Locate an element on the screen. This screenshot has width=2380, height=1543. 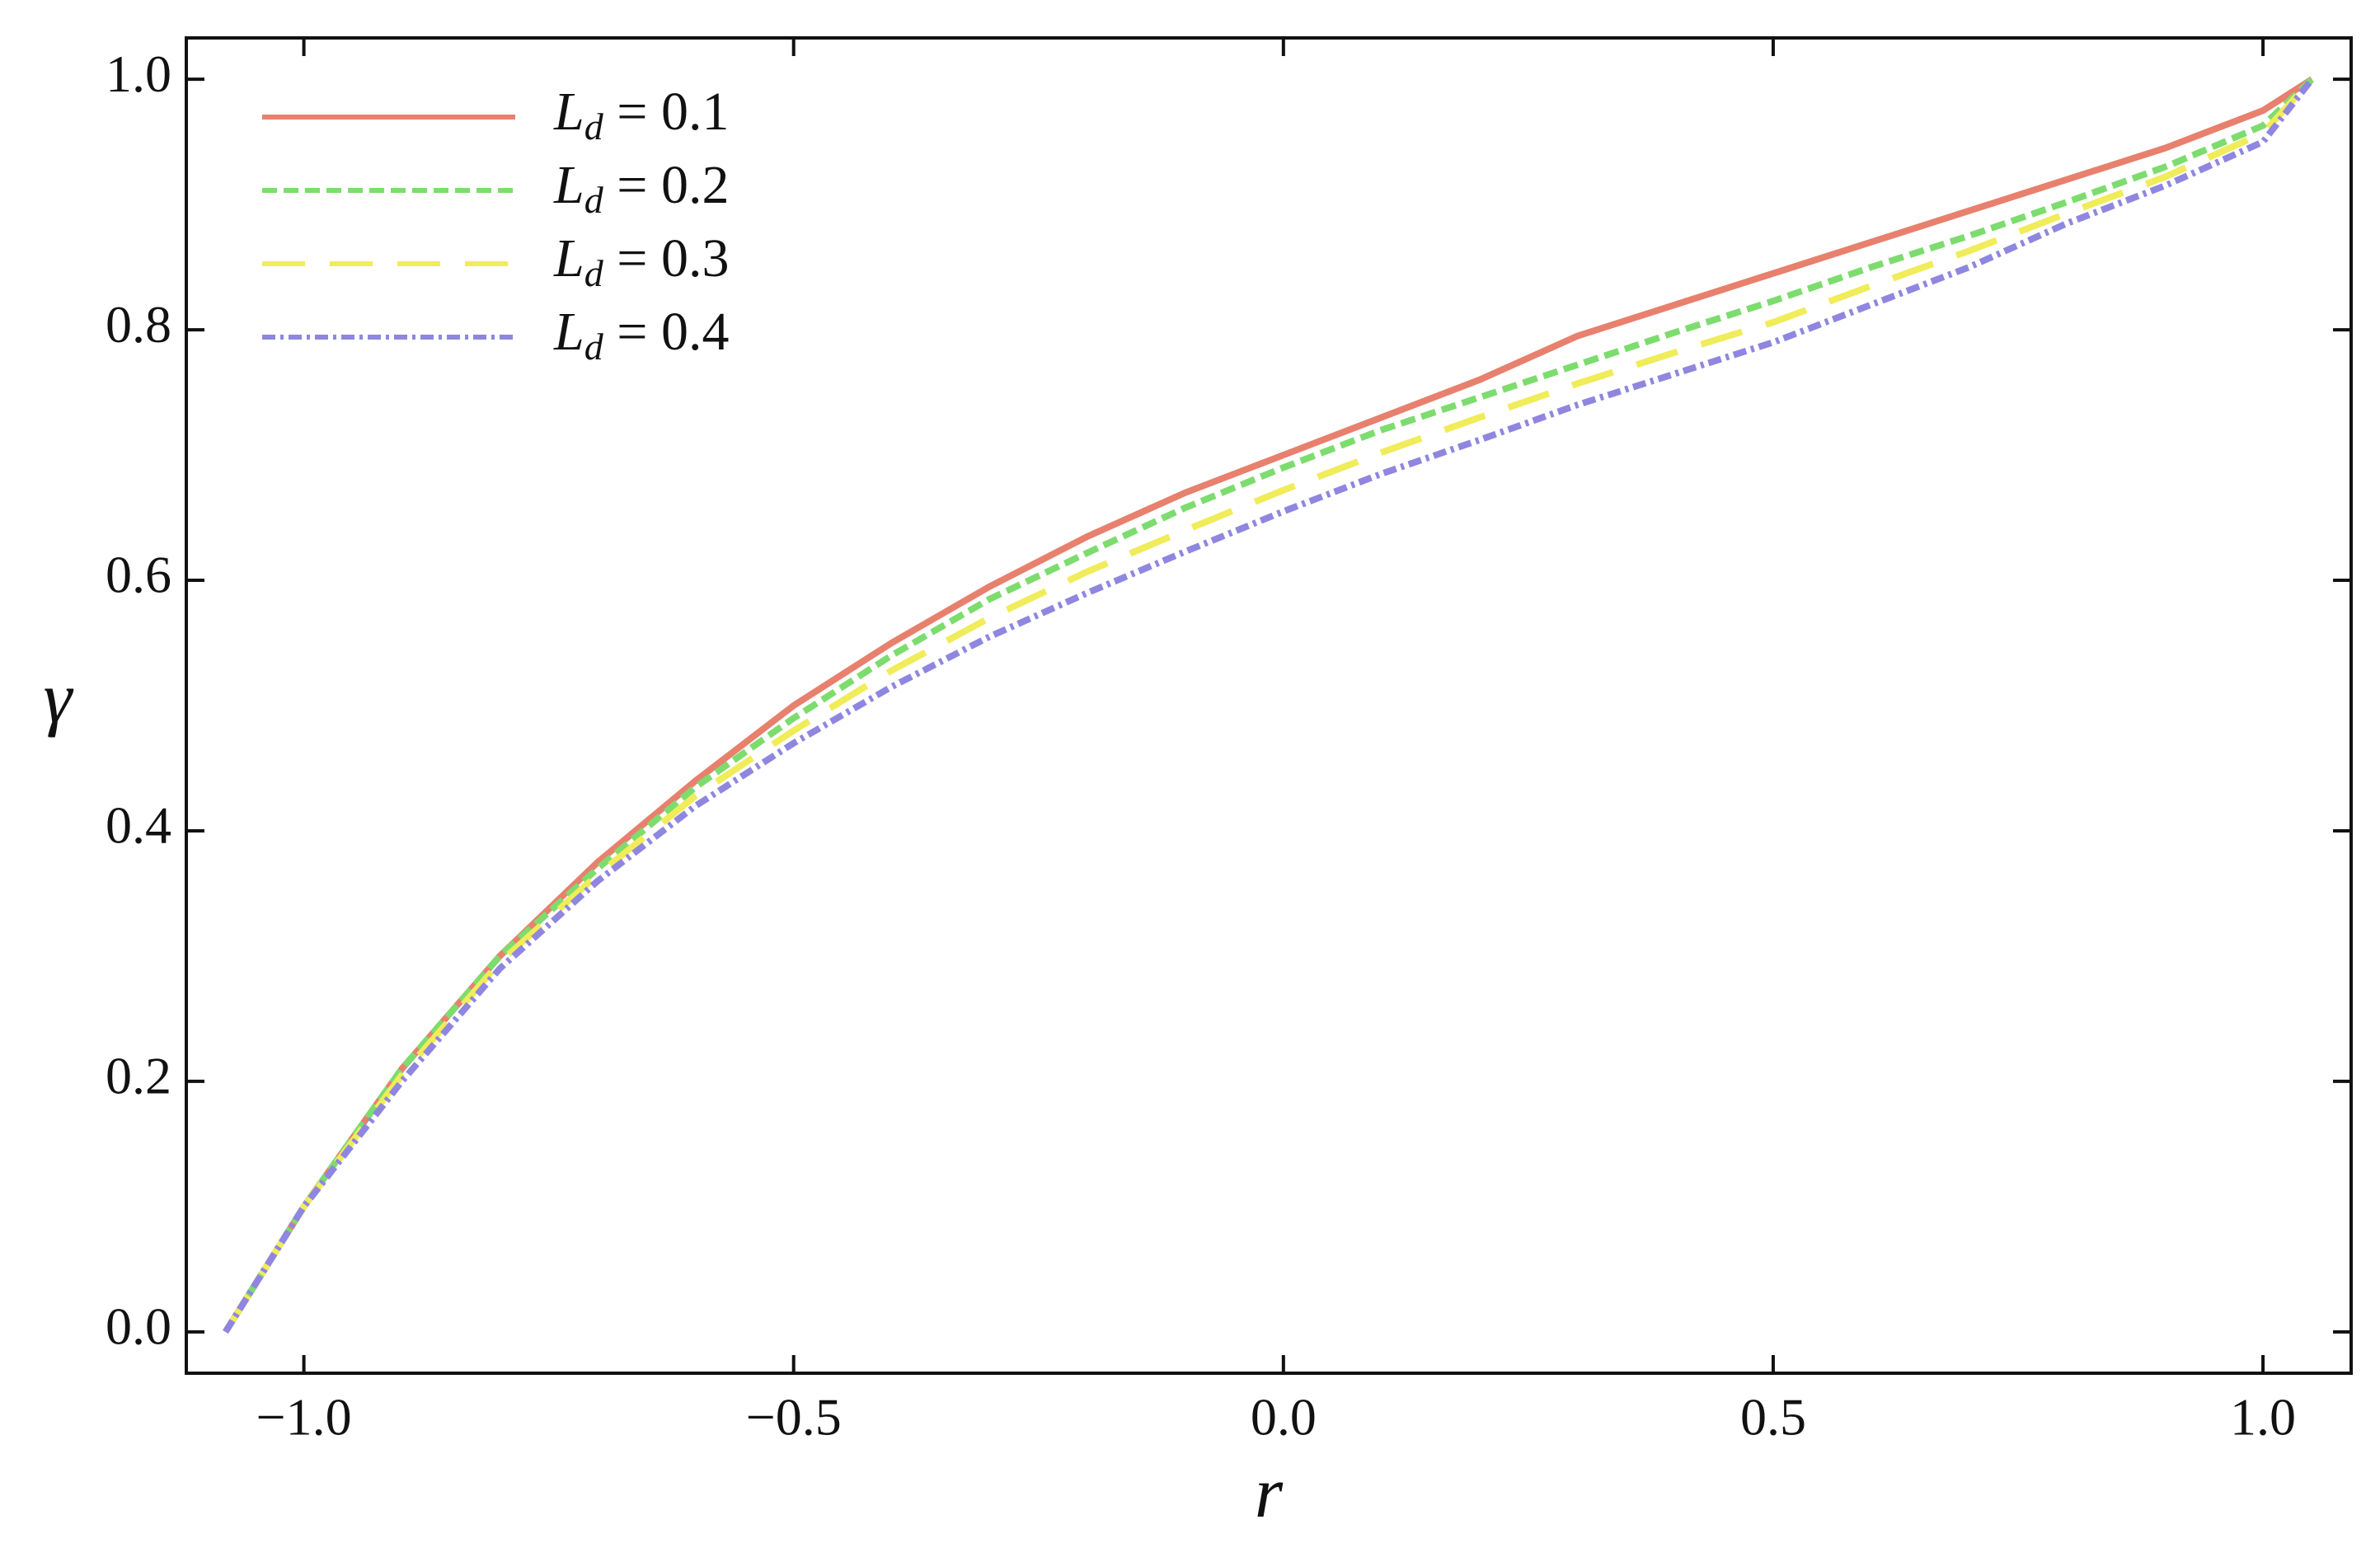
y-tick-label: 0.6 is located at coordinates (138, 575).